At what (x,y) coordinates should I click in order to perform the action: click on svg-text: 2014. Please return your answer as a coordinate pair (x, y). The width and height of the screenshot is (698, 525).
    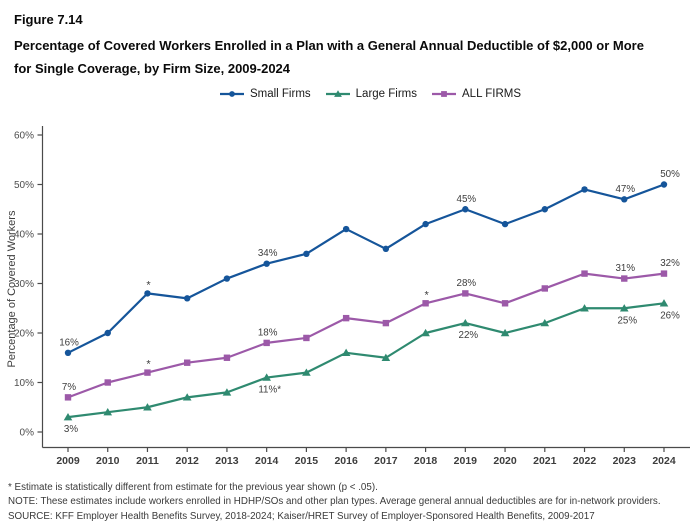
    Looking at the image, I should click on (267, 461).